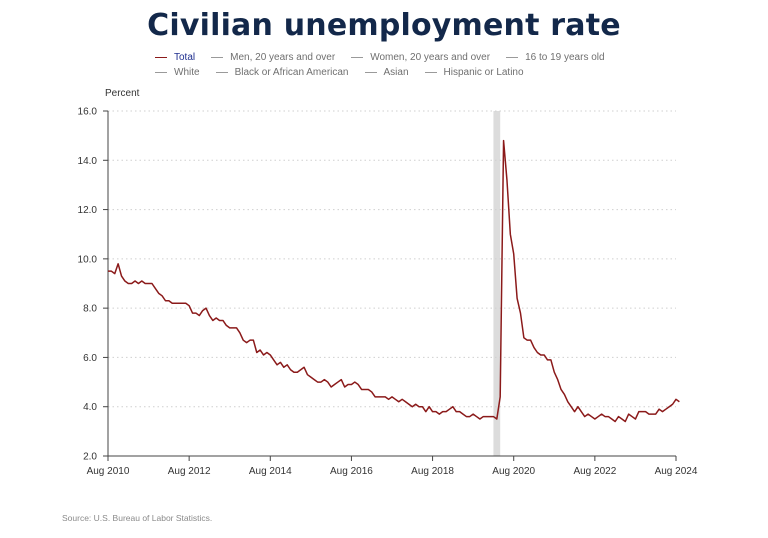 This screenshot has height=538, width=768. I want to click on legend-item: Black or African American, so click(282, 72).